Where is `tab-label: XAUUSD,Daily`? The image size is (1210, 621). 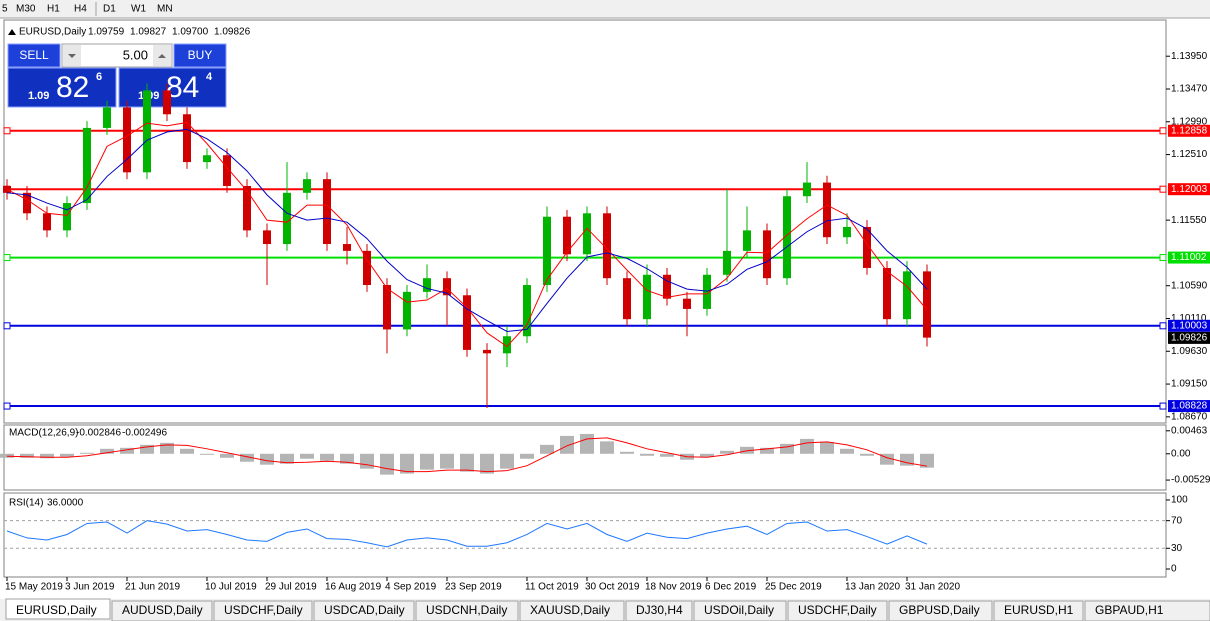 tab-label: XAUUSD,Daily is located at coordinates (570, 610).